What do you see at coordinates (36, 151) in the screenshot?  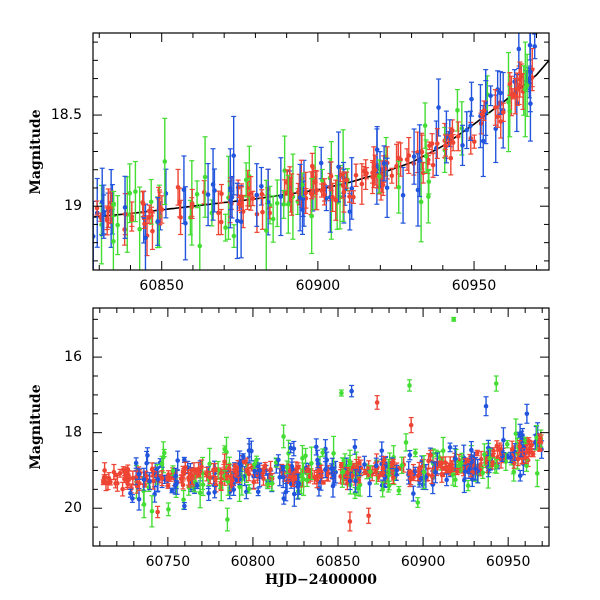 I see `top-y-axis-title: Magnitude` at bounding box center [36, 151].